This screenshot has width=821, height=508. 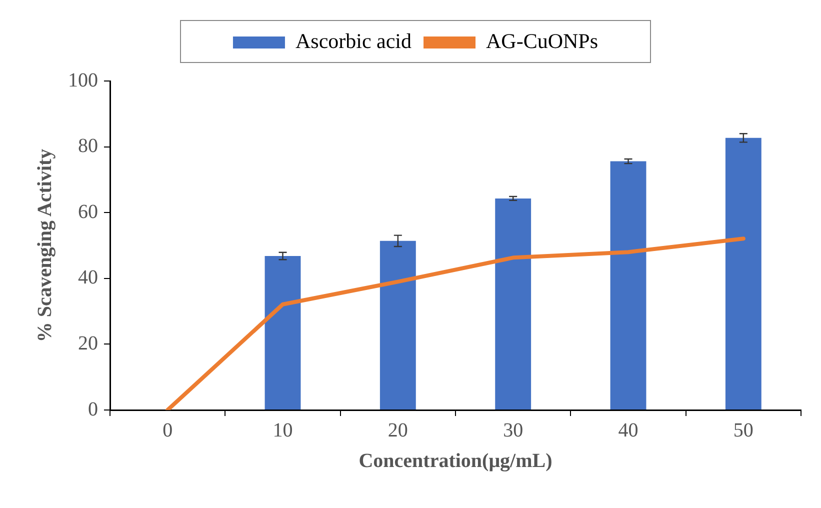 What do you see at coordinates (45, 245) in the screenshot?
I see `y-axis-title: % Scavenging Activity` at bounding box center [45, 245].